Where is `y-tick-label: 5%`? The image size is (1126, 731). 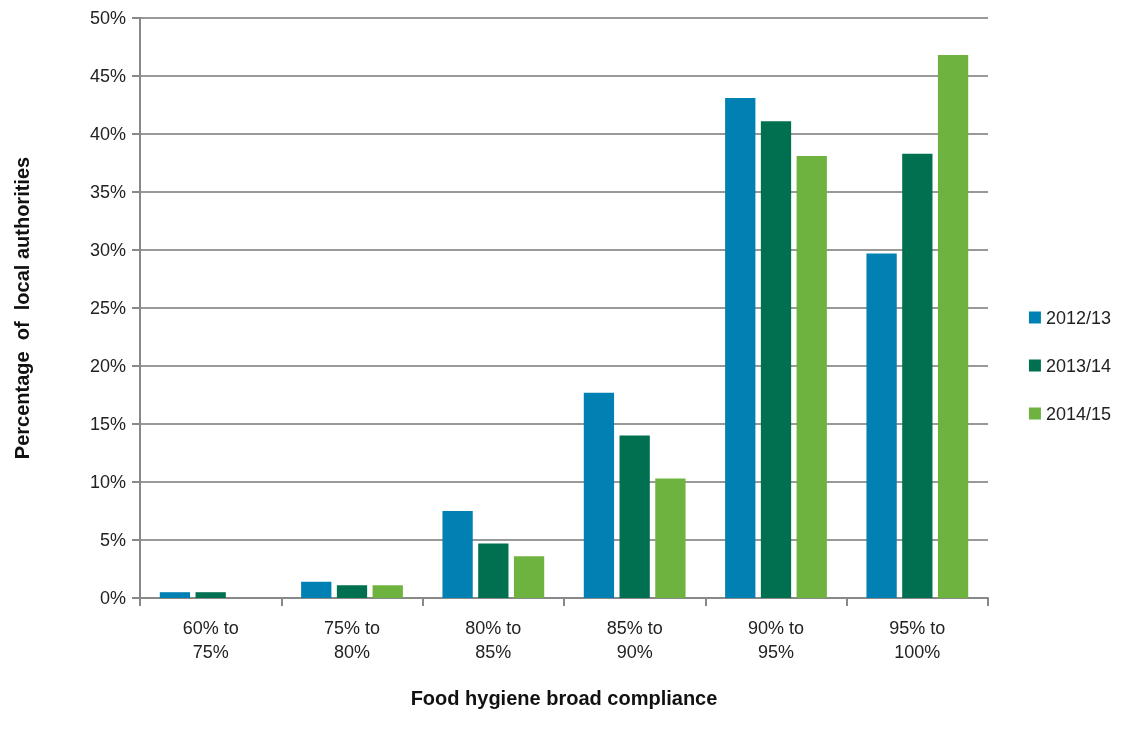 y-tick-label: 5% is located at coordinates (112, 540).